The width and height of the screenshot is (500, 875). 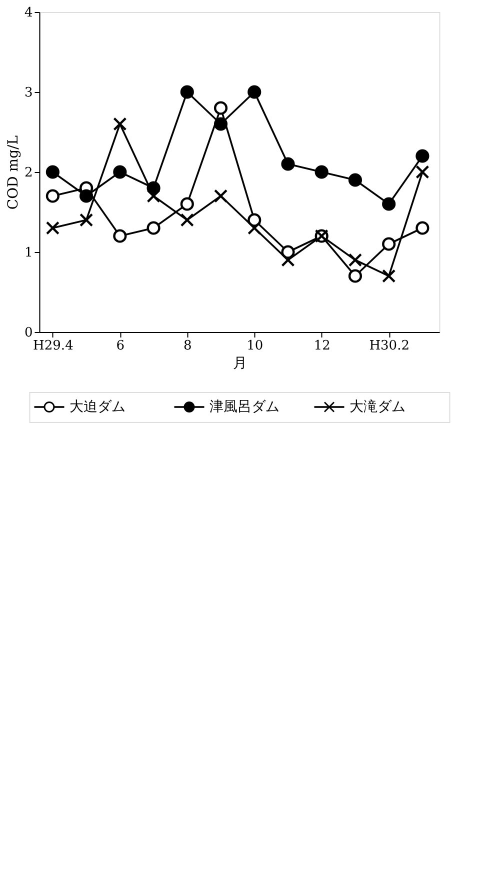 I want to click on x-tick-label: H29.4, so click(x=53, y=346).